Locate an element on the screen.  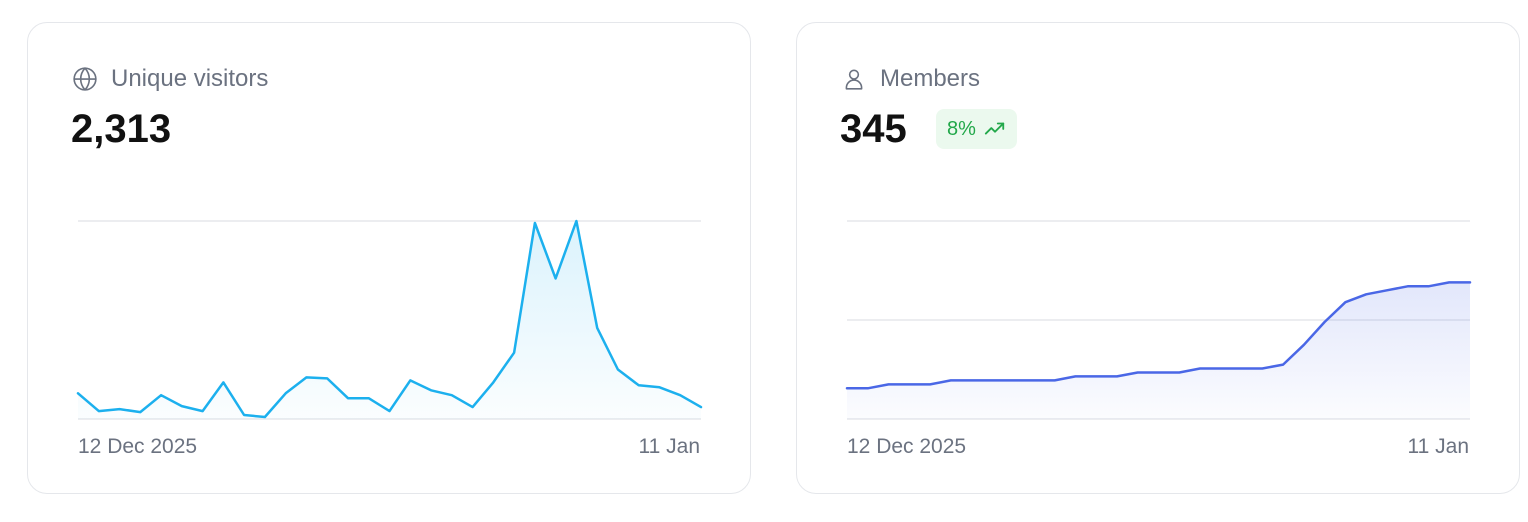
user-icon is located at coordinates (854, 79).